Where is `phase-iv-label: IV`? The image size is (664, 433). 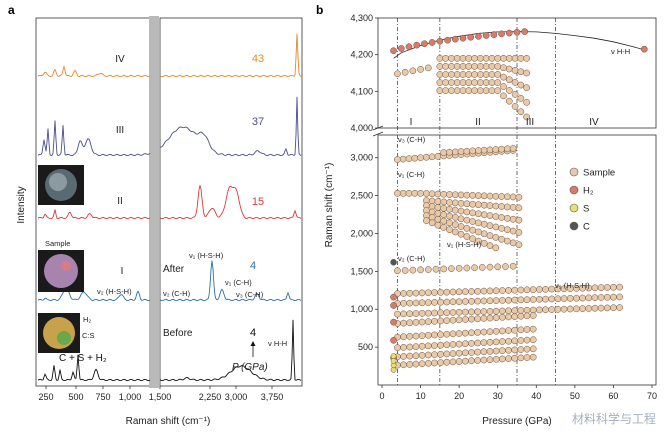 phase-iv-label: IV is located at coordinates (594, 122).